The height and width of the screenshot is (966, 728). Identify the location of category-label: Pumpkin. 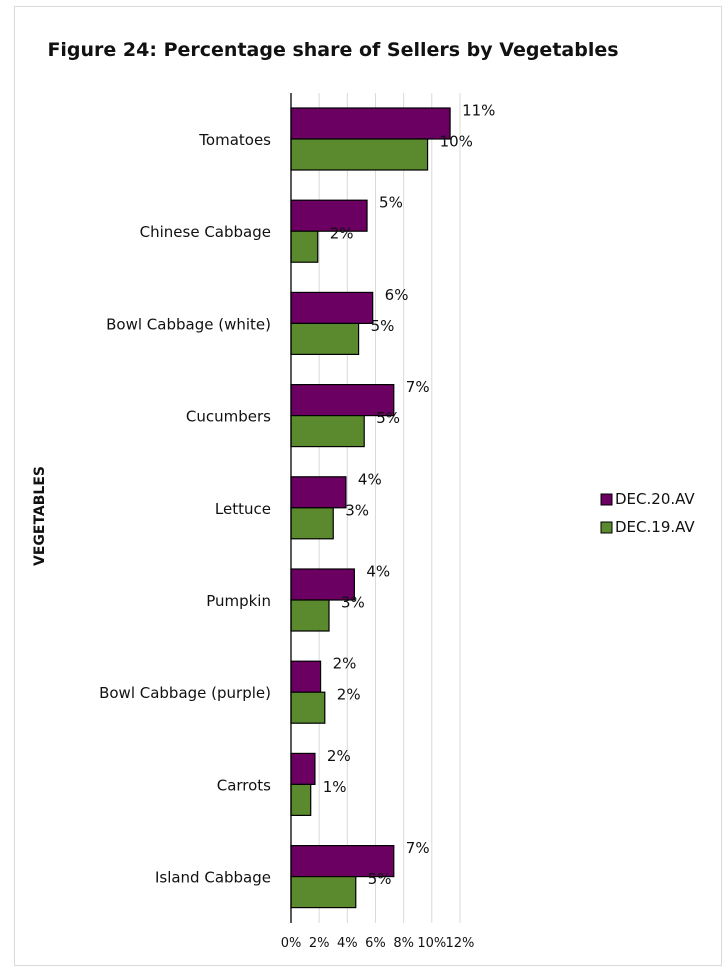
(238, 601).